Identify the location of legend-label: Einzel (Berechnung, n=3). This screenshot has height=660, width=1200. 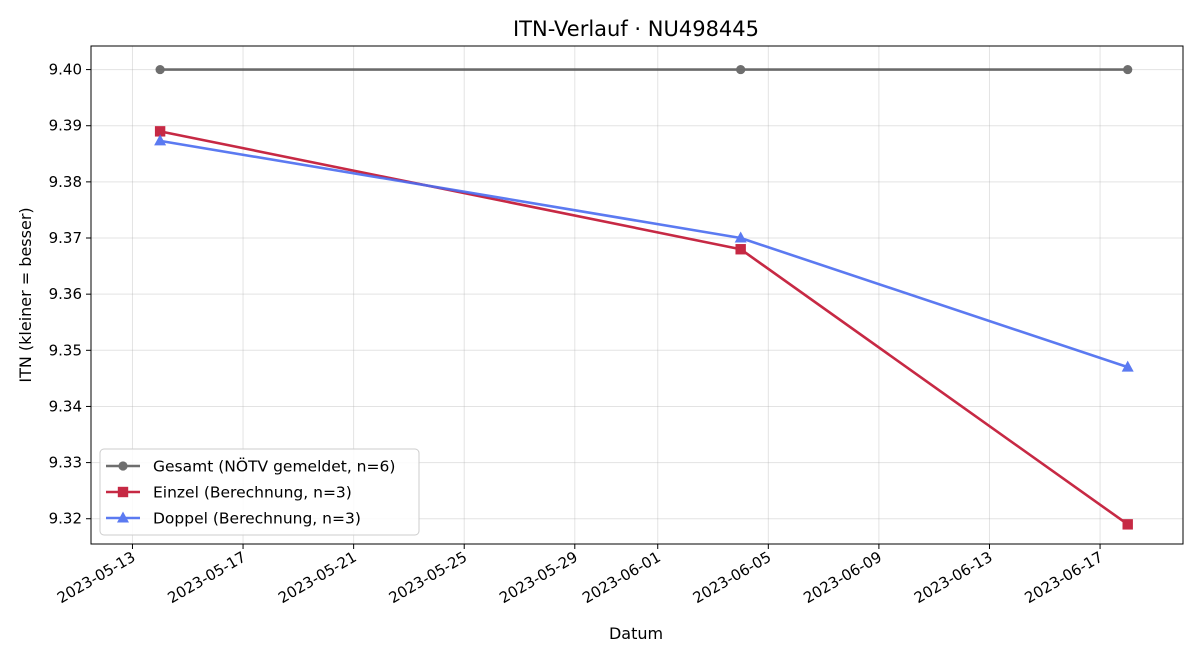
(252, 493).